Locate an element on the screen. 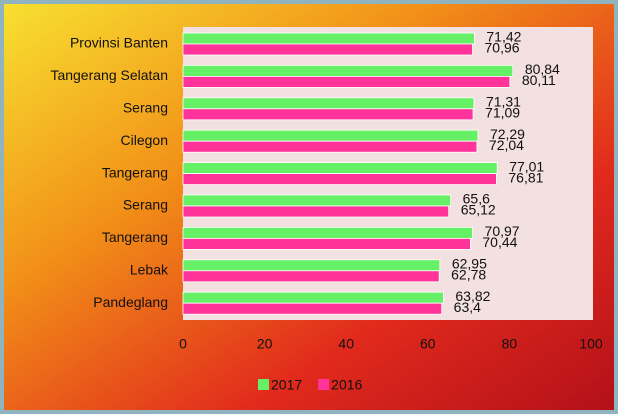  data-label: 80,11 is located at coordinates (539, 80).